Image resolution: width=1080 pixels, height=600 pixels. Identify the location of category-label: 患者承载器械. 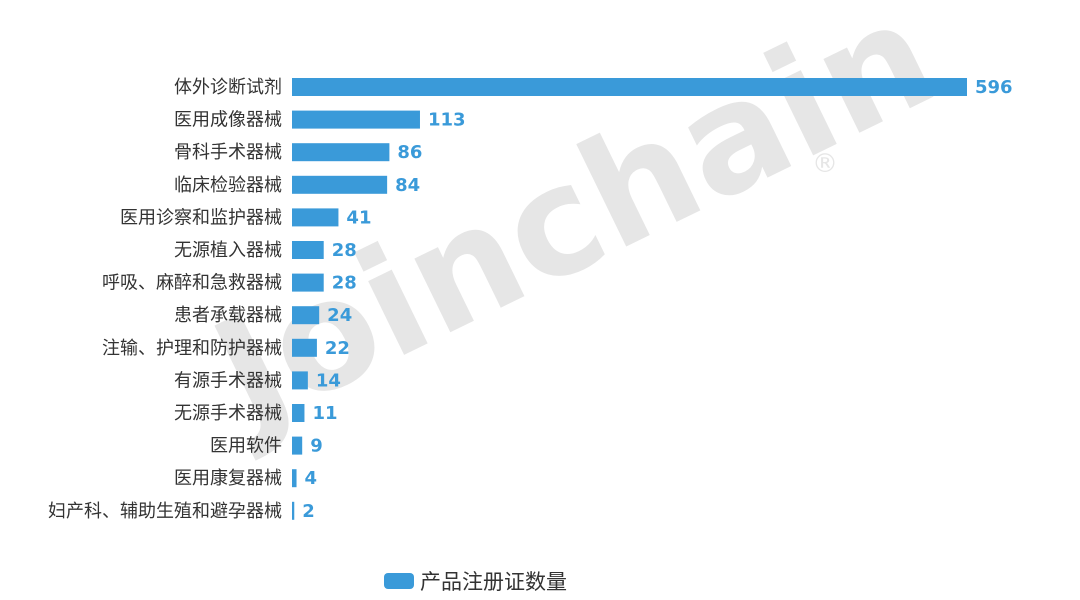
(228, 315).